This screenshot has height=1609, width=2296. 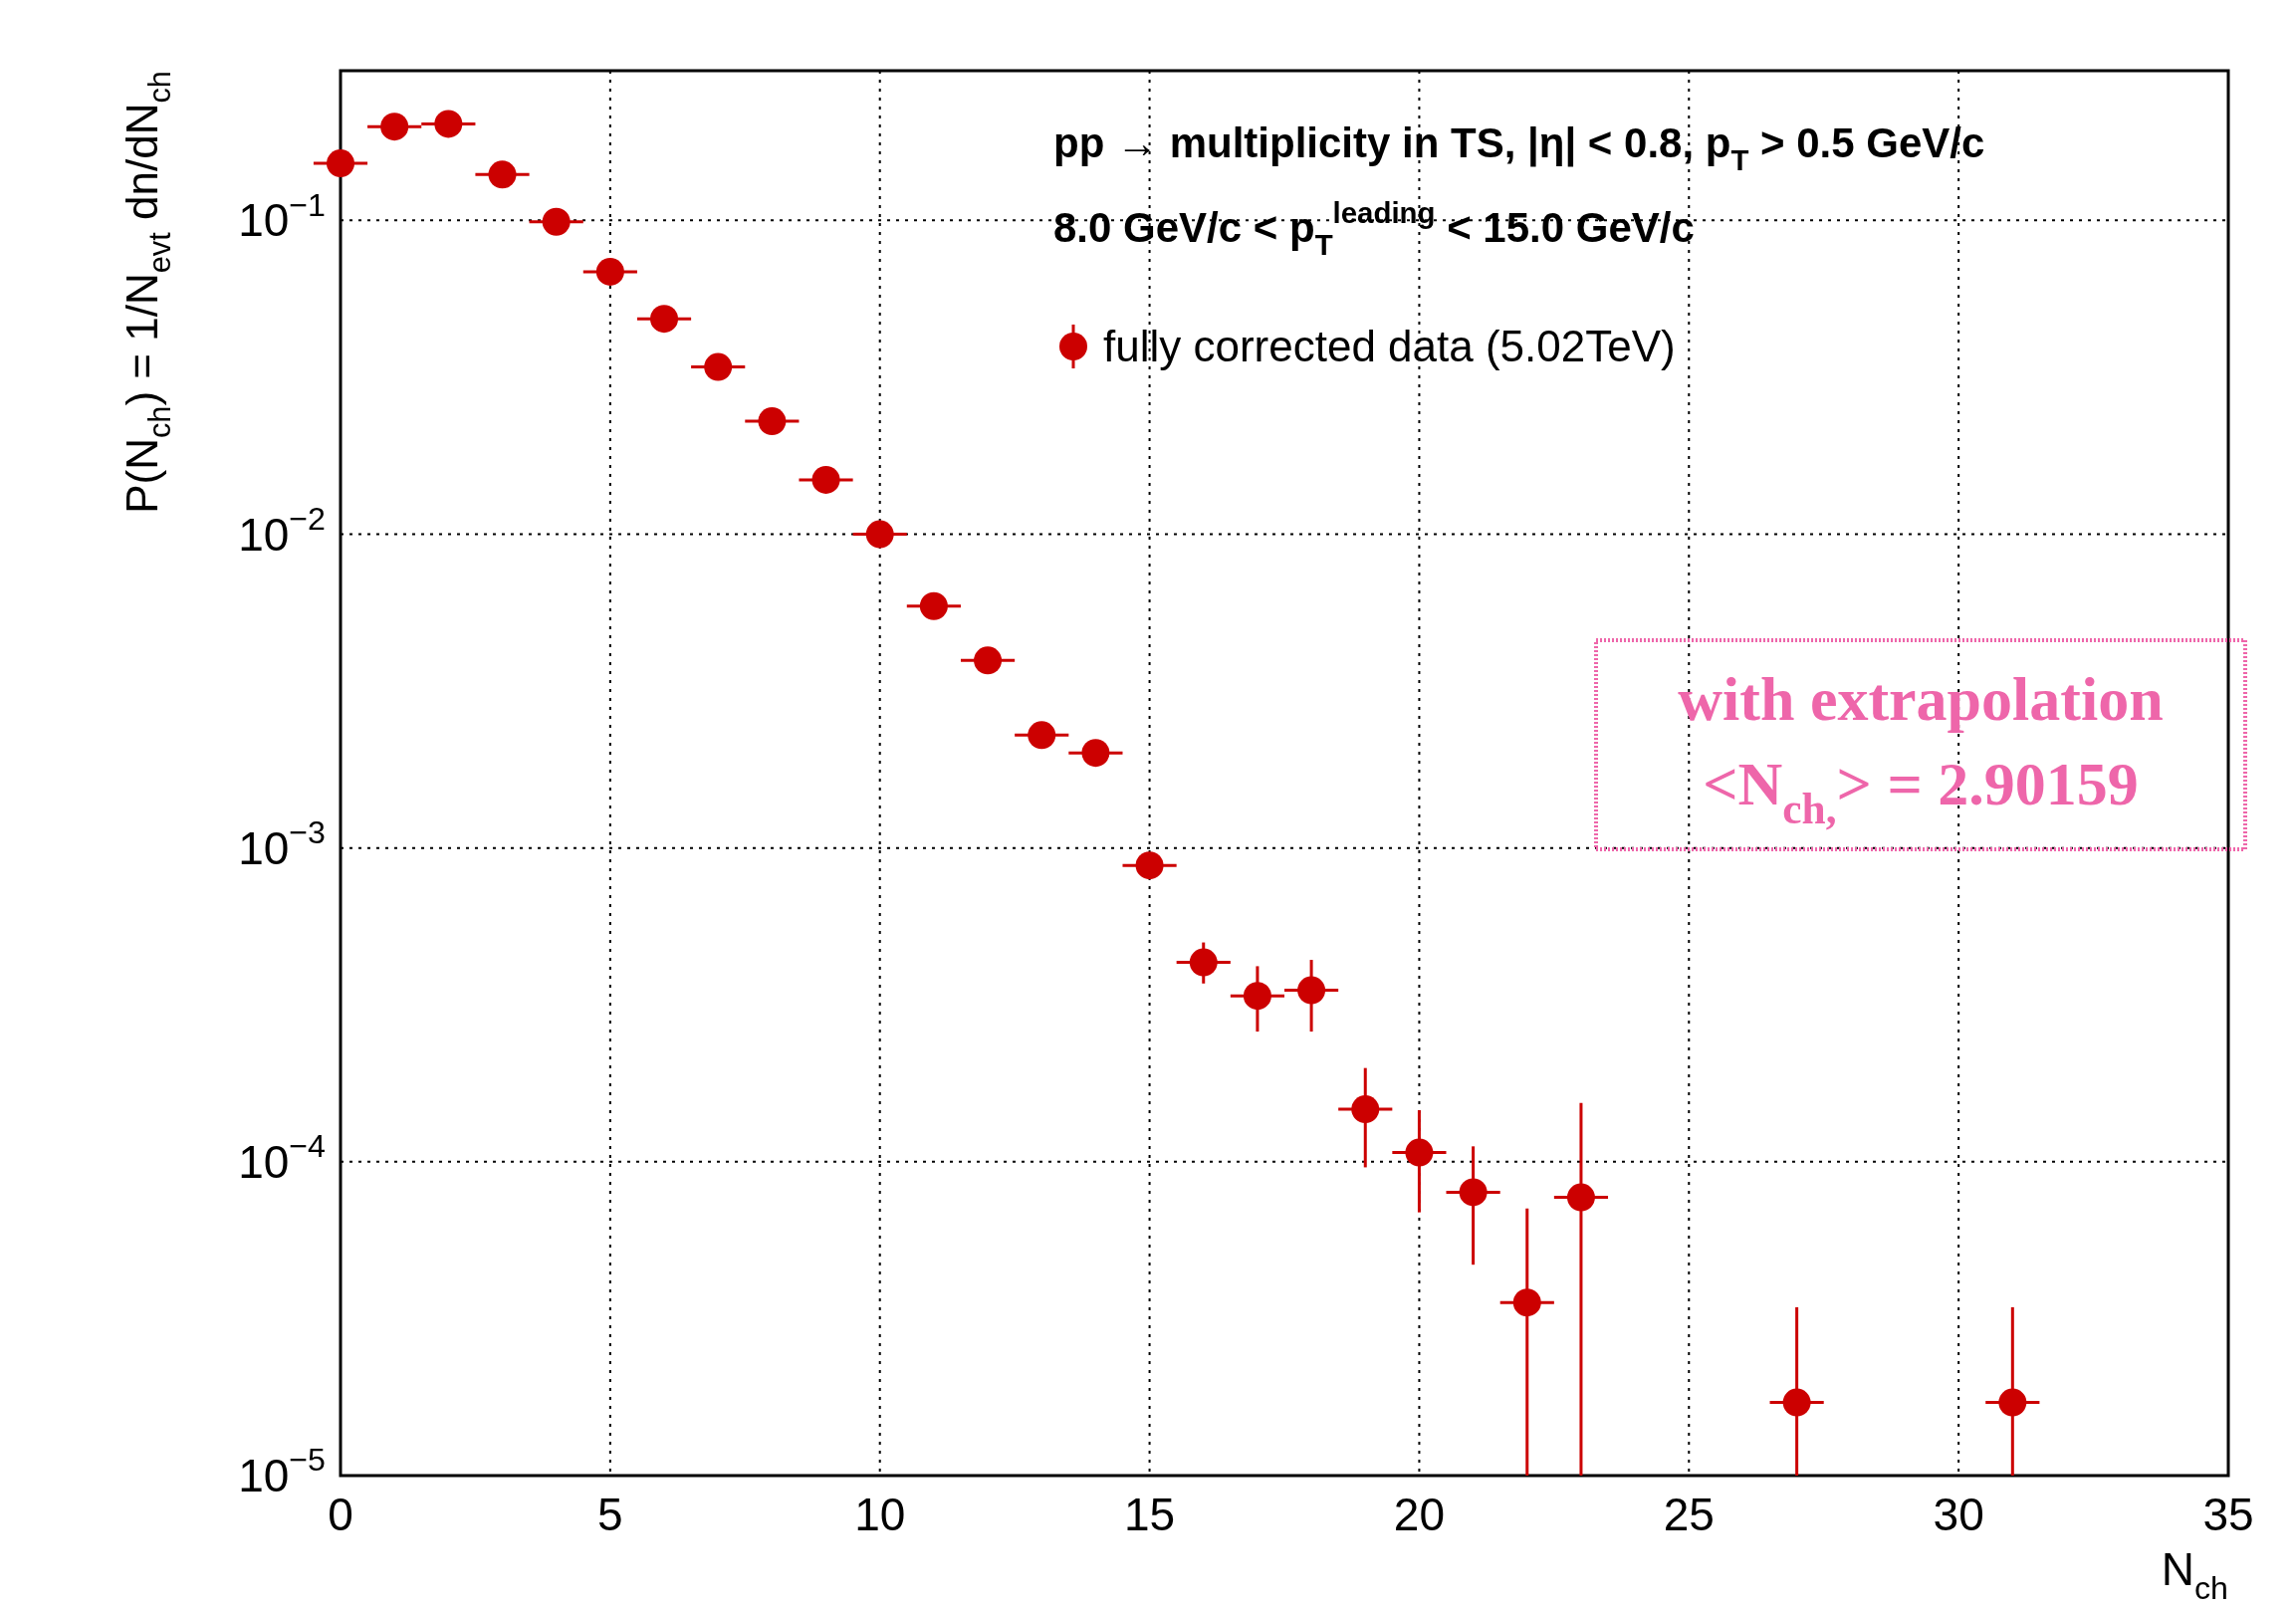 What do you see at coordinates (340, 1514) in the screenshot?
I see `x-tick-label: 0` at bounding box center [340, 1514].